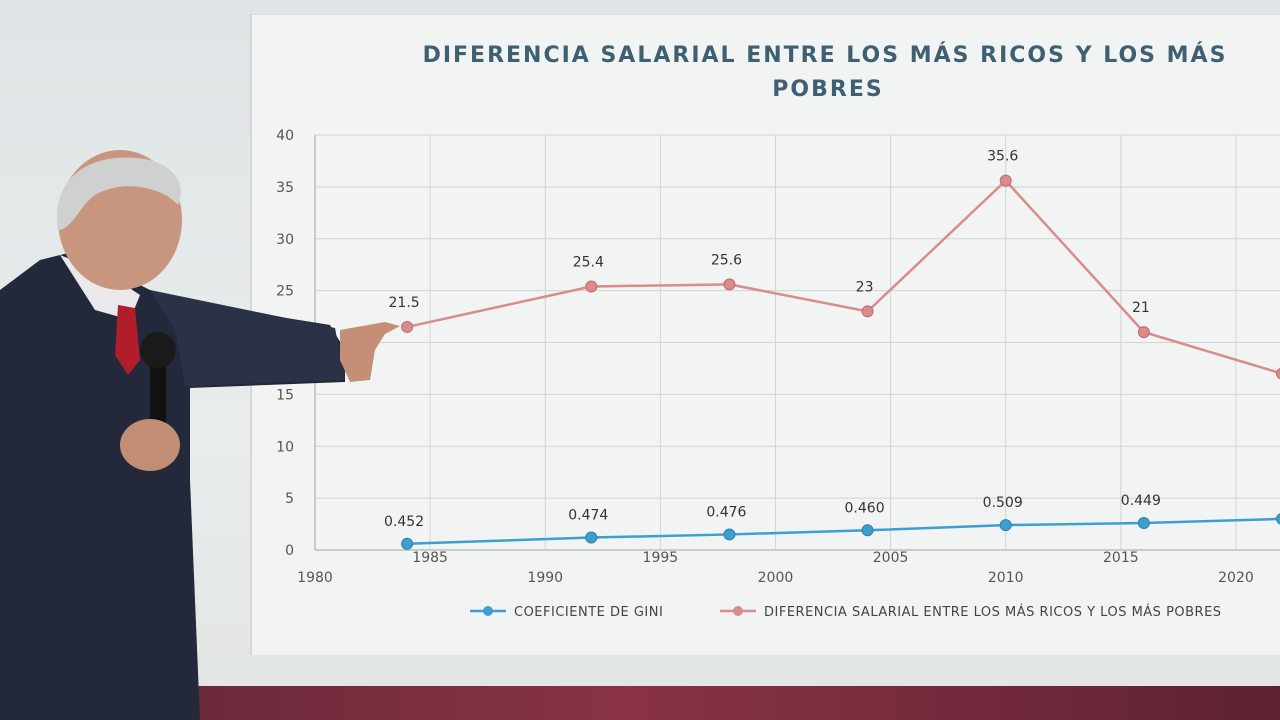 This screenshot has height=720, width=1280. What do you see at coordinates (865, 508) in the screenshot?
I see `data-label: 0.460` at bounding box center [865, 508].